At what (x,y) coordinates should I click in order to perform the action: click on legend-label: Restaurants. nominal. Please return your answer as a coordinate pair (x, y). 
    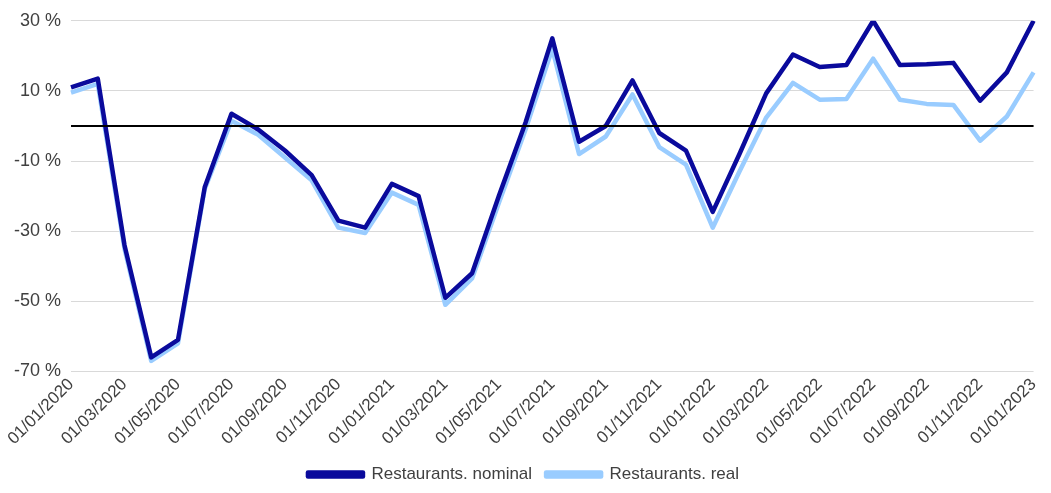
    Looking at the image, I should click on (452, 474).